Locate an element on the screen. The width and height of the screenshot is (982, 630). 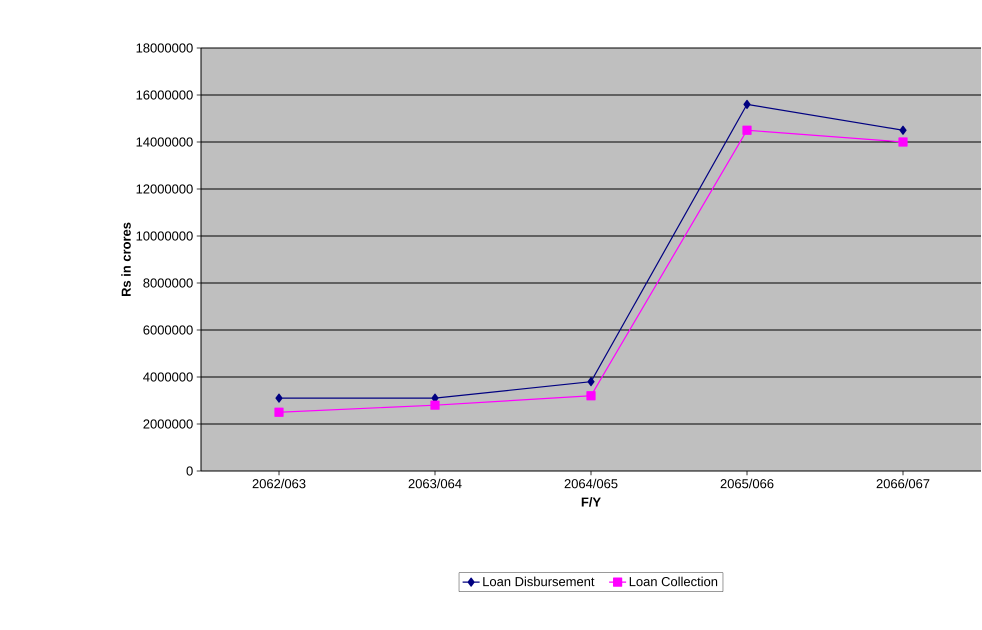
y-tick-label: 14000000 is located at coordinates (164, 142).